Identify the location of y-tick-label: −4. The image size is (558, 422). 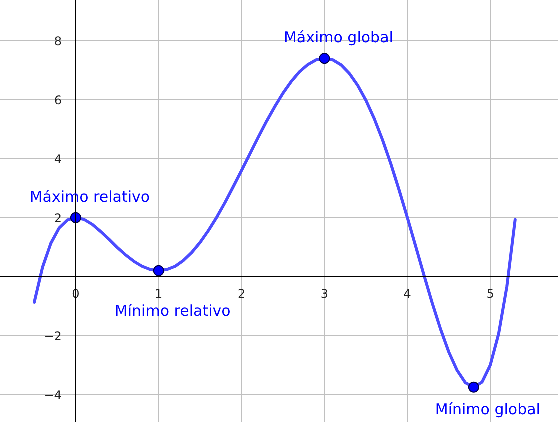
(53, 395).